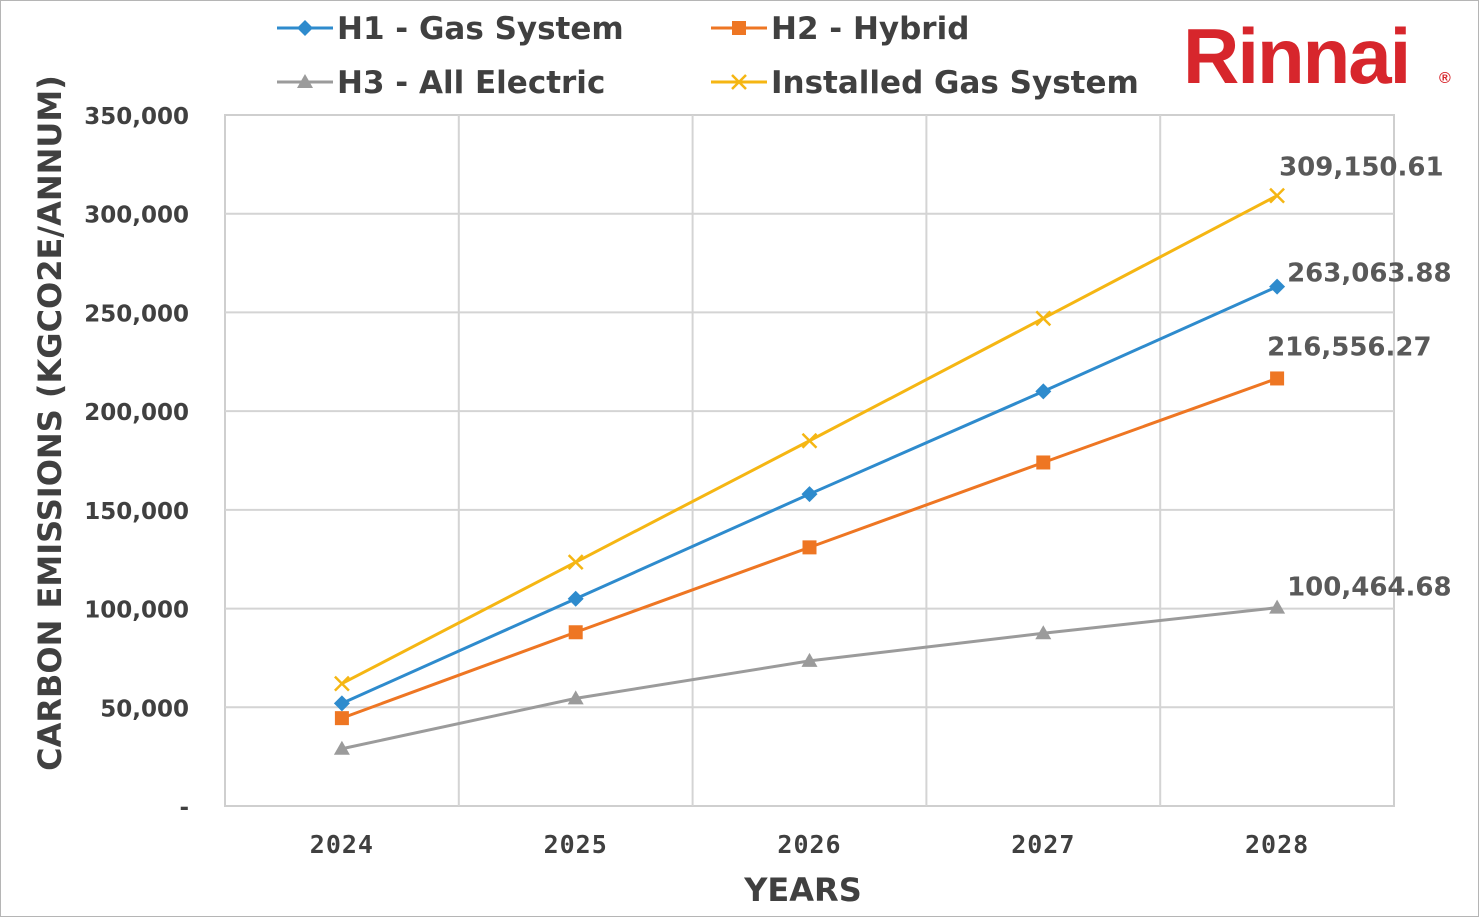 This screenshot has width=1479, height=917. I want to click on legend-item-3: Installed Gas System, so click(925, 83).